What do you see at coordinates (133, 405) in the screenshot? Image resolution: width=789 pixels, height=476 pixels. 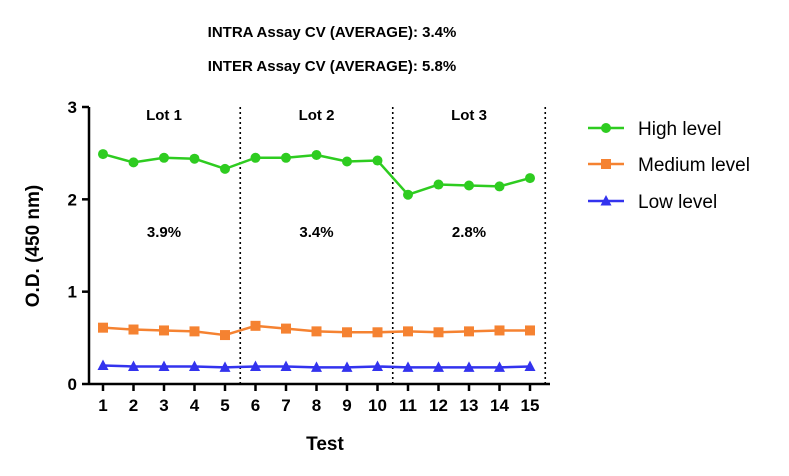 I see `x-tick-label: 2` at bounding box center [133, 405].